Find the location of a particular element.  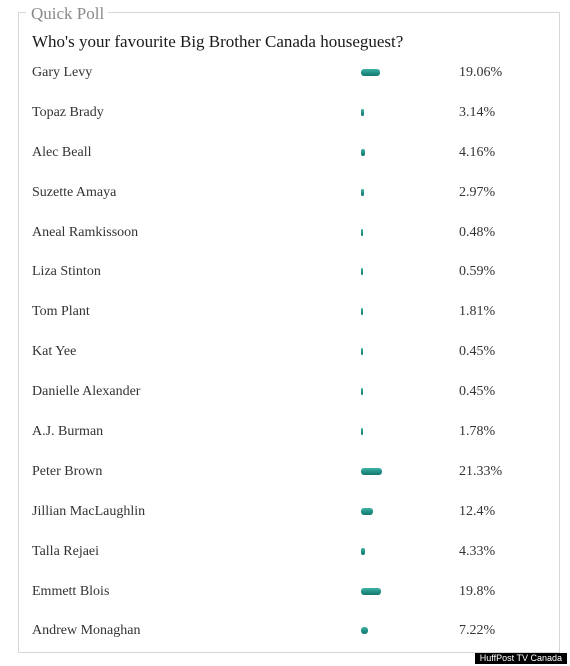

photo-credit: HuffPost TV Canada is located at coordinates (520, 658).